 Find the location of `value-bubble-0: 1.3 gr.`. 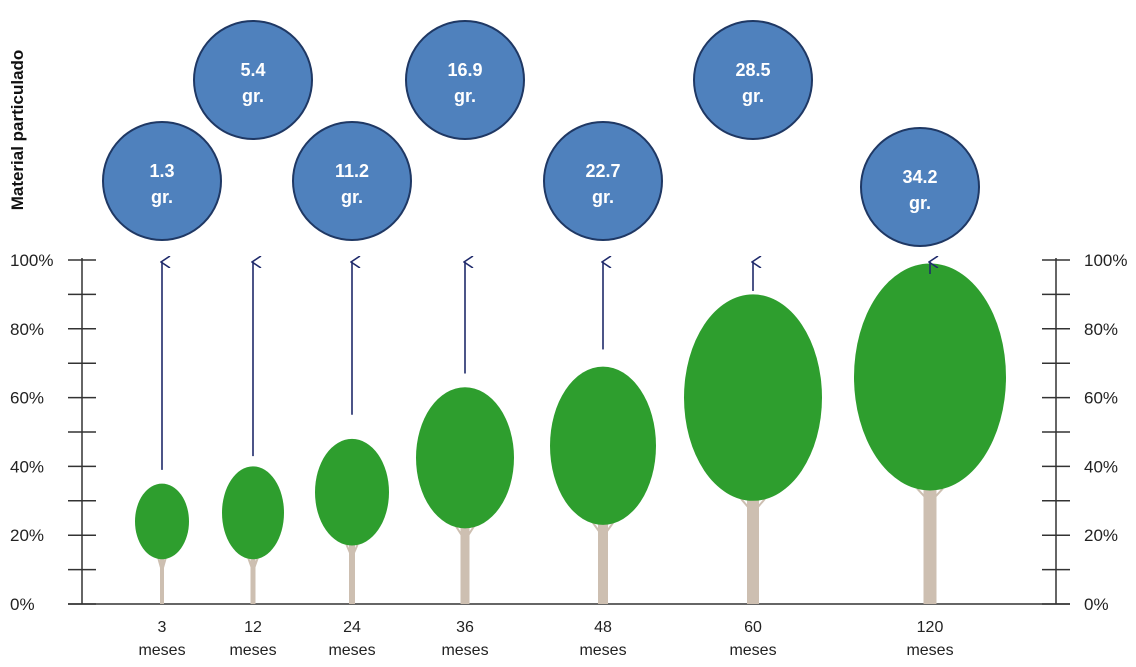

value-bubble-0: 1.3 gr. is located at coordinates (162, 181).